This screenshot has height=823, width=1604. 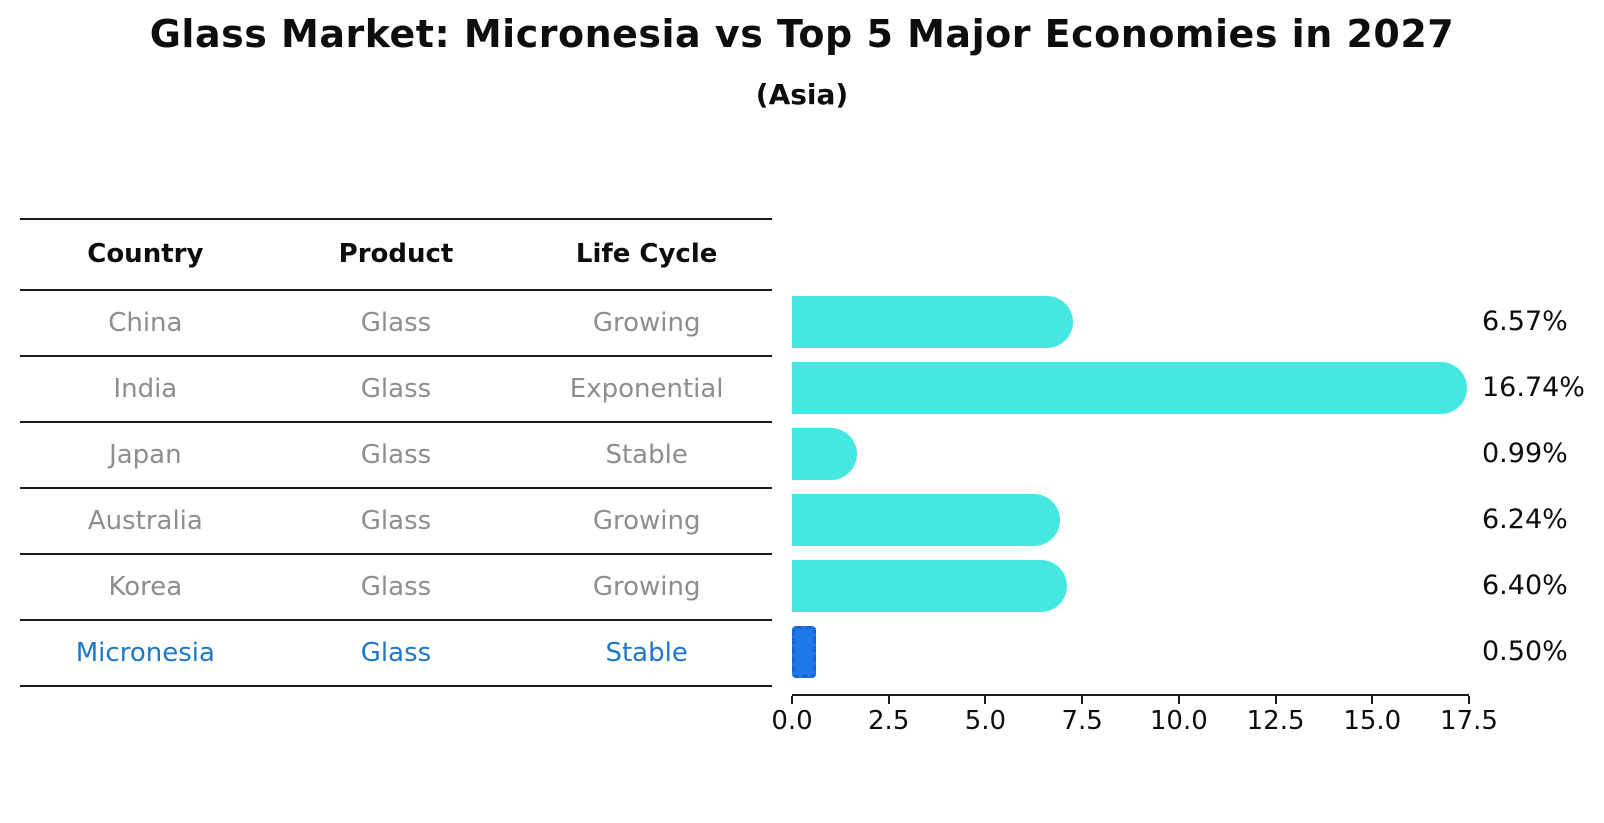 What do you see at coordinates (792, 721) in the screenshot?
I see `x-axis-tick-label: 0.0` at bounding box center [792, 721].